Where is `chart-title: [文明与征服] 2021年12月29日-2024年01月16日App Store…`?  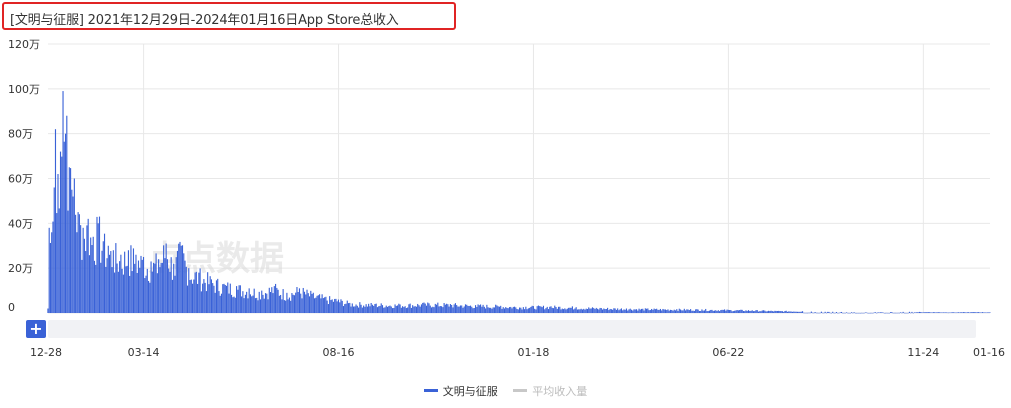 chart-title: [文明与征服] 2021年12月29日-2024年01月16日App Store… is located at coordinates (204, 20).